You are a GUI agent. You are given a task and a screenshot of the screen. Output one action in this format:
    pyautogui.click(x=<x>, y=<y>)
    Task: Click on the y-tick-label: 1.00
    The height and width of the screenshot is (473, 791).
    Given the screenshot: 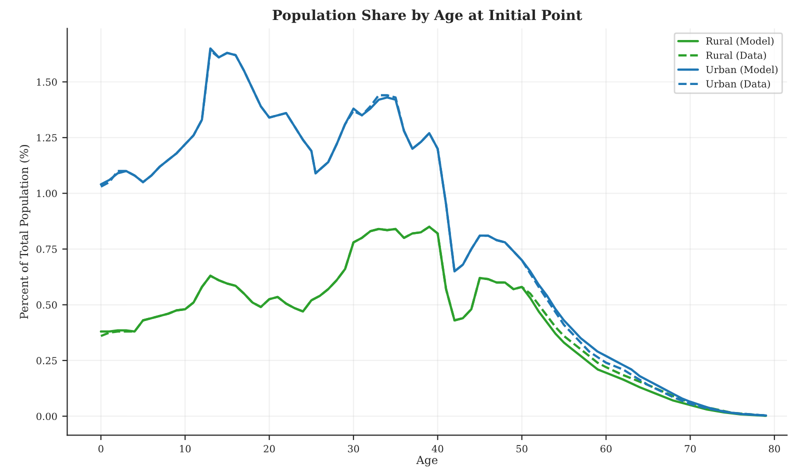 What is the action you would take?
    pyautogui.click(x=47, y=194)
    